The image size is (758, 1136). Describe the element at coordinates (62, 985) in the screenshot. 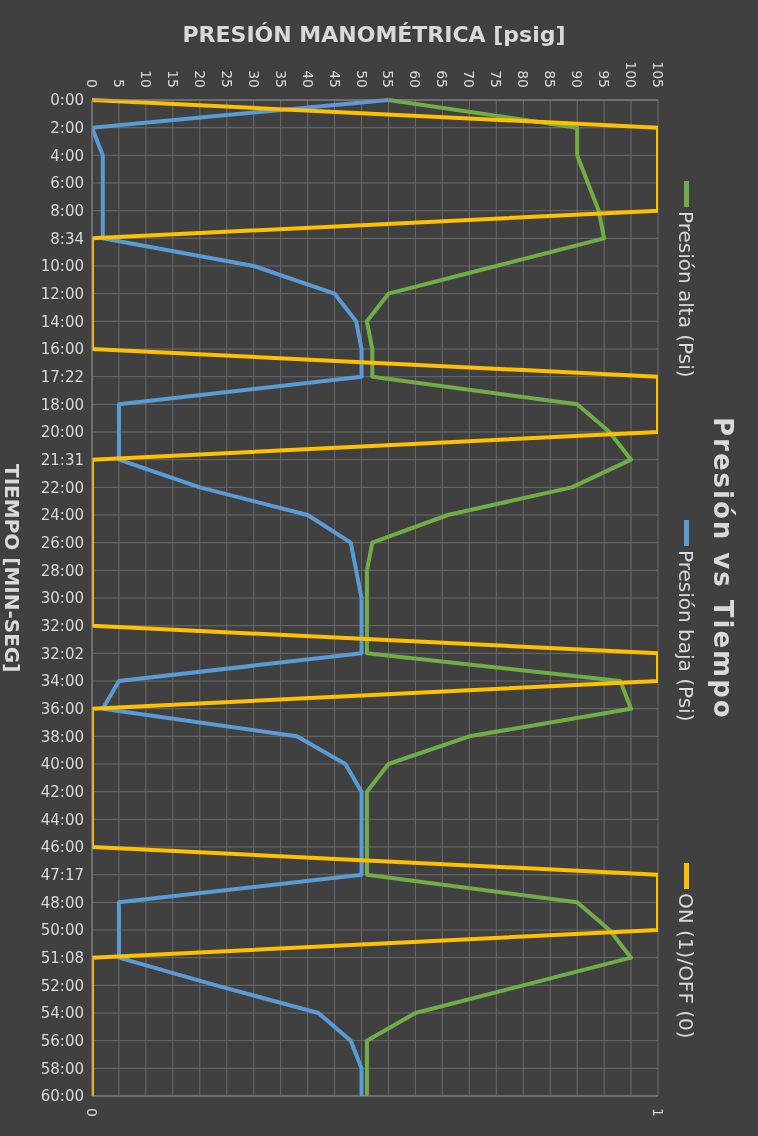

I see `y-tick-label: 52:00` at that location.